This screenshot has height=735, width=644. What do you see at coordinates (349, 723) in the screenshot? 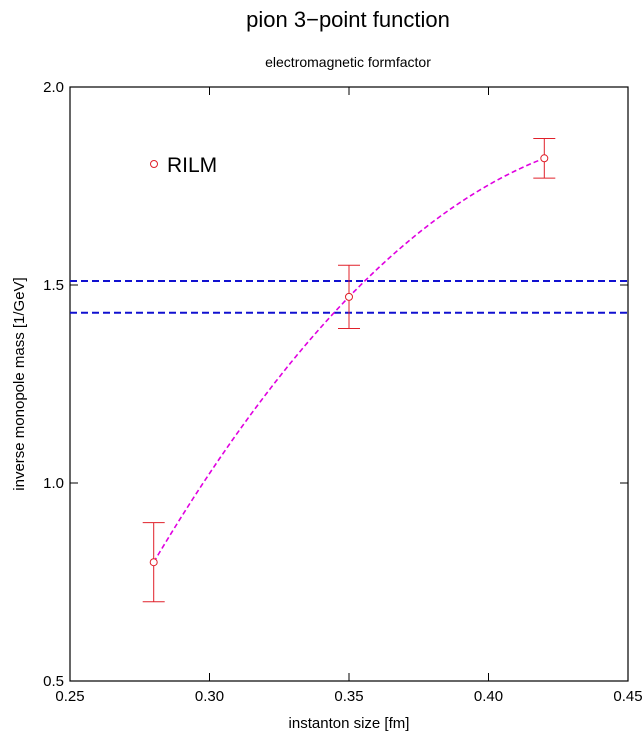
I see `x-axis-label: instanton size [fm]` at bounding box center [349, 723].